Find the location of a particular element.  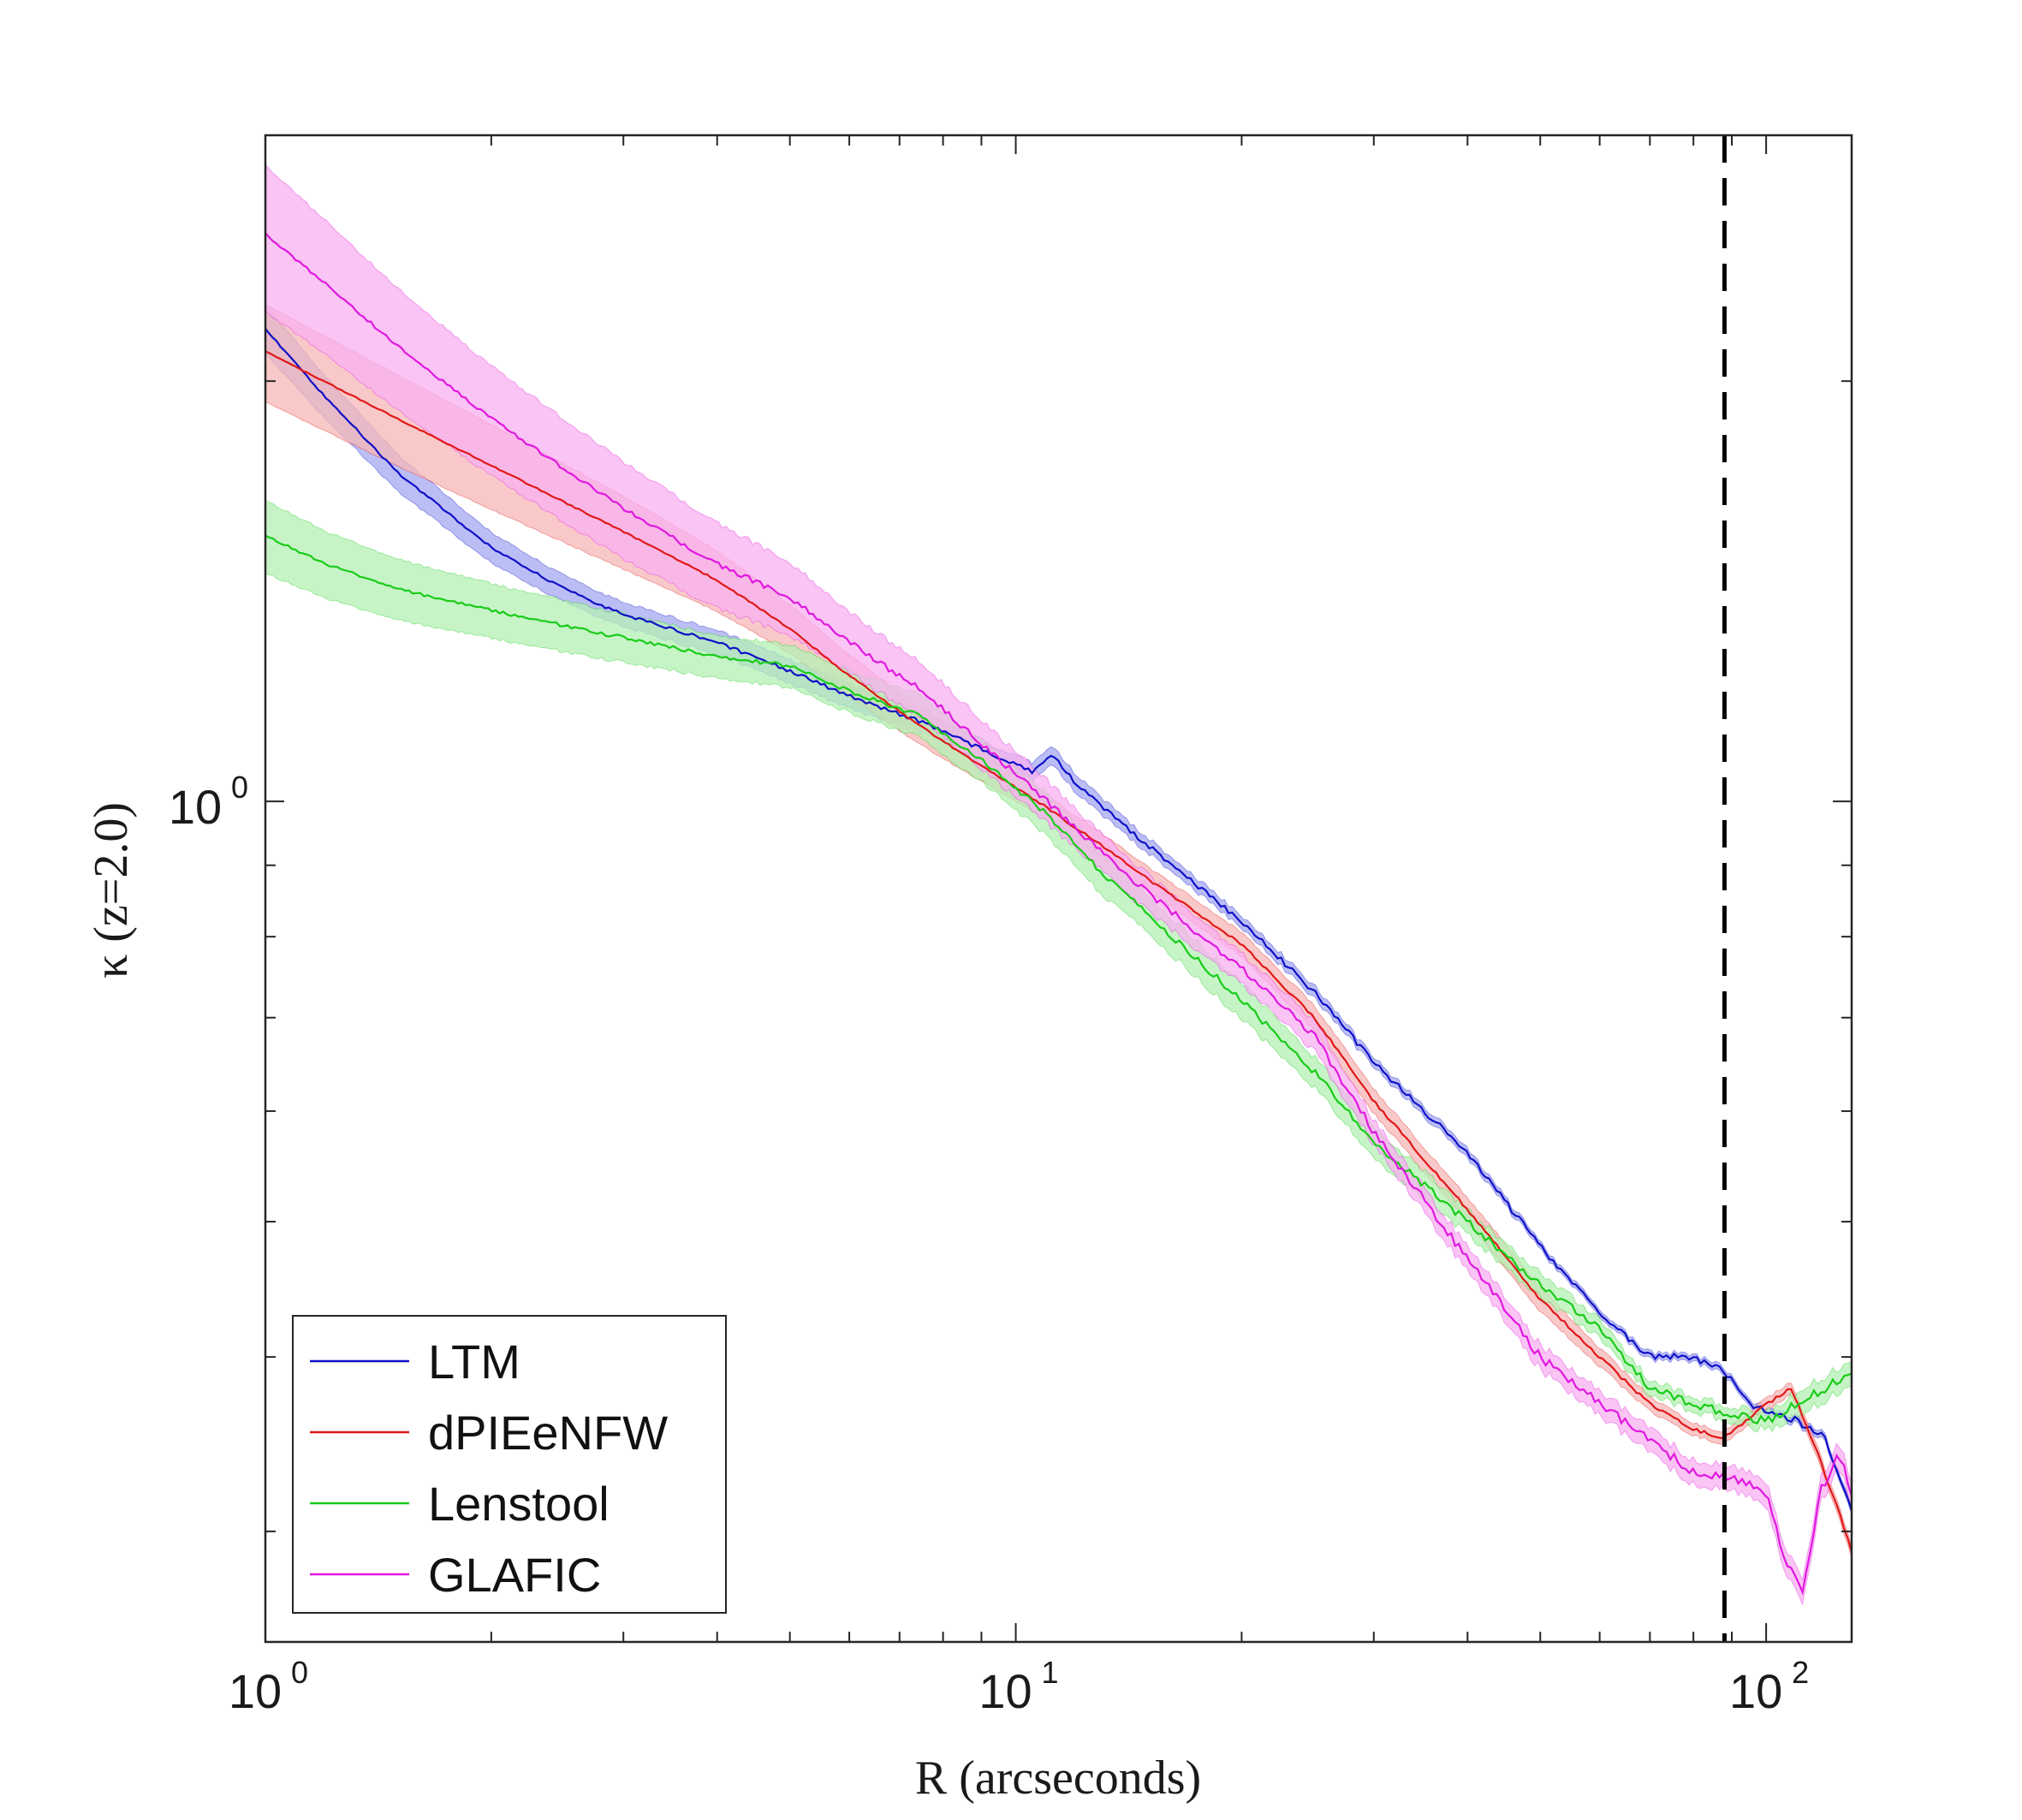

x-tick-labels: 10 0 10 1 10 2 is located at coordinates (1019, 1686).